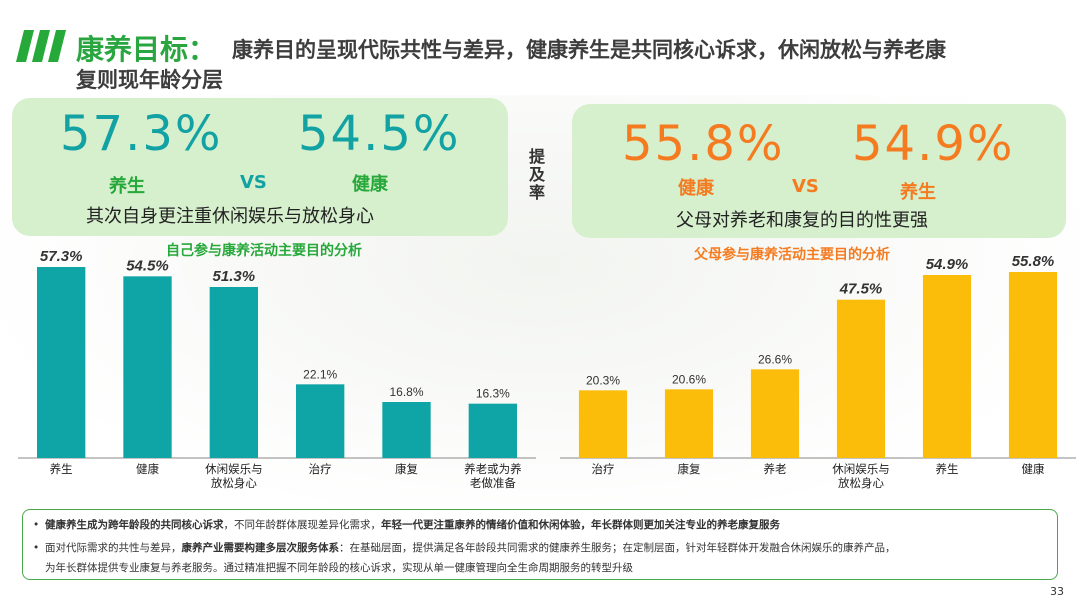  Describe the element at coordinates (146, 49) in the screenshot. I see `page-title: 康养目标：` at that location.